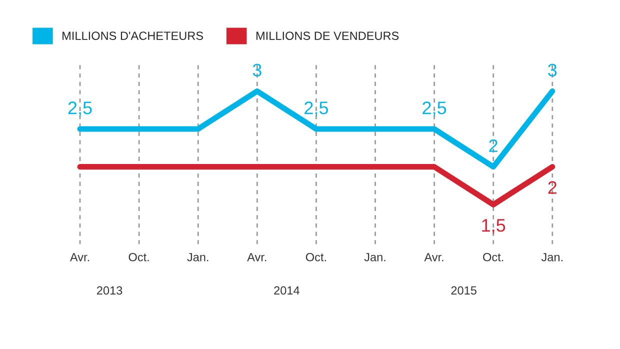 This screenshot has height=349, width=620. What do you see at coordinates (327, 36) in the screenshot?
I see `legend-label: MILLIONS DE VENDEURS` at bounding box center [327, 36].